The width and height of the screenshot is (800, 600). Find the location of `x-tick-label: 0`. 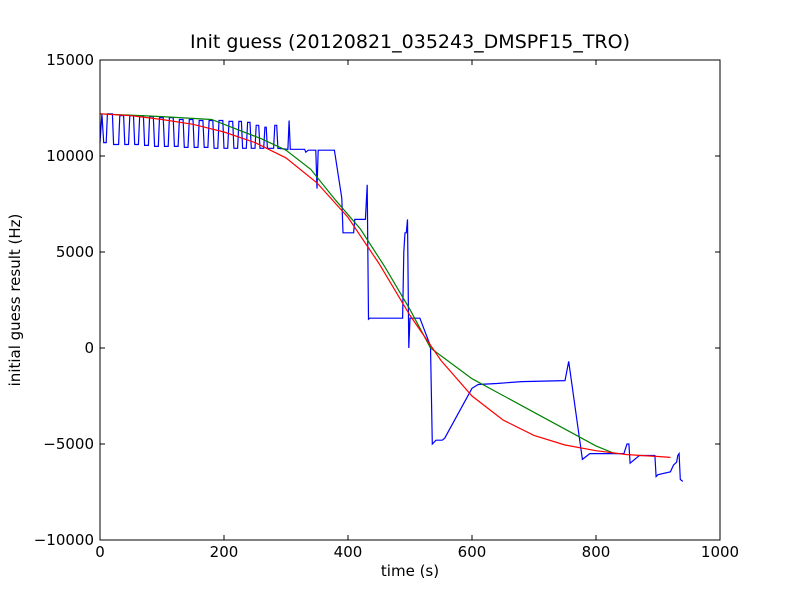

x-tick-label: 0 is located at coordinates (100, 552).